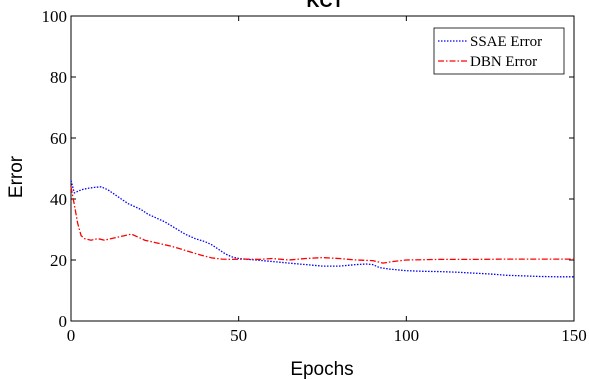  I want to click on x-tick-label: 150, so click(574, 335).